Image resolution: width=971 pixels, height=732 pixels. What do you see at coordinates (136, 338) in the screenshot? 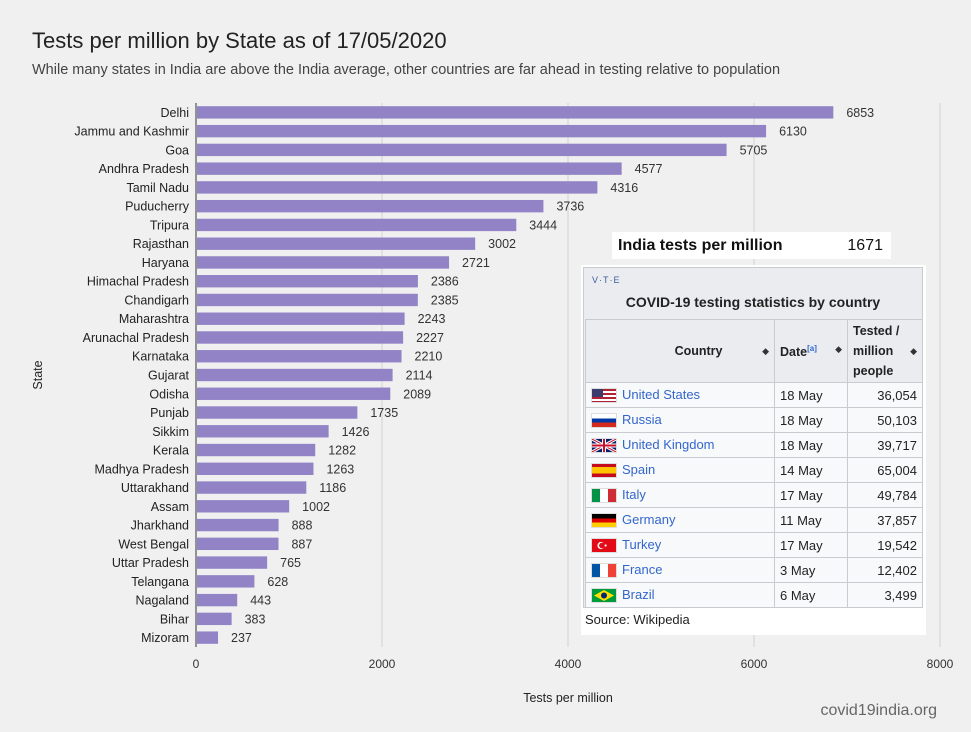
I see `category-label: Arunachal Pradesh` at bounding box center [136, 338].